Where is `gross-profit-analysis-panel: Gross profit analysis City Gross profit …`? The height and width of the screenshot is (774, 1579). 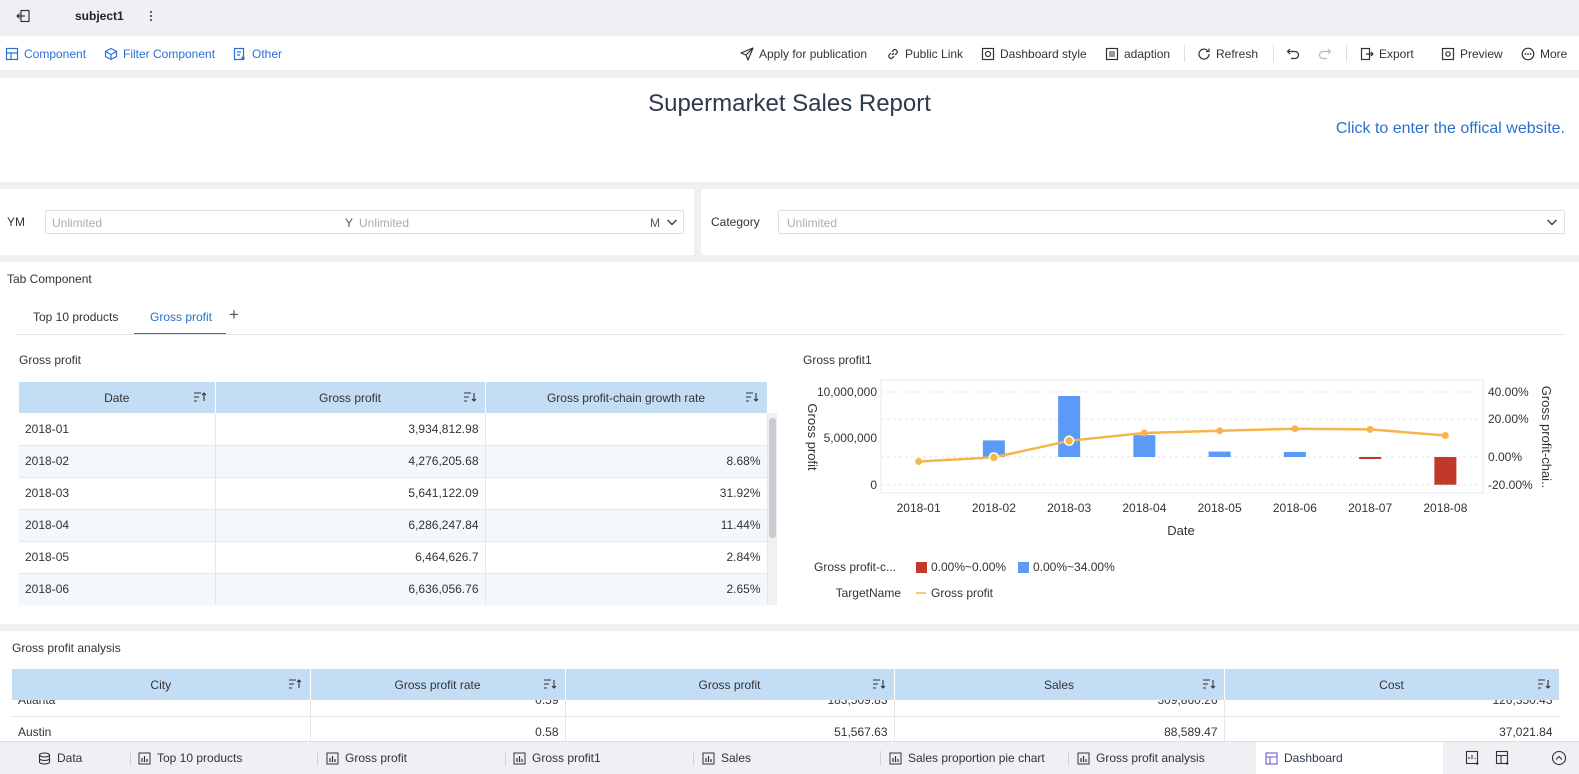
gross-profit-analysis-panel: Gross profit analysis City Gross profit … is located at coordinates (789, 686).